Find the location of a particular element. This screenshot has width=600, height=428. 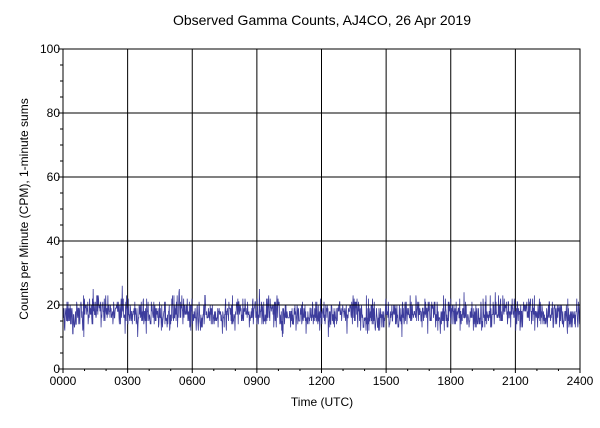

x-tick-labels: 0000 0300 0600 0900 1200 1500 1800 2100 2400 is located at coordinates (322, 381).